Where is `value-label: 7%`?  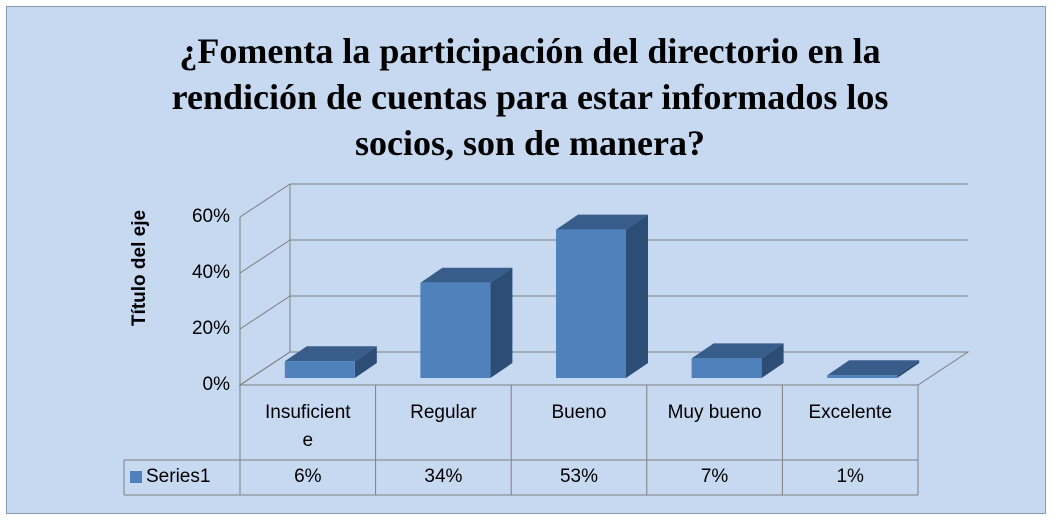 value-label: 7% is located at coordinates (714, 476).